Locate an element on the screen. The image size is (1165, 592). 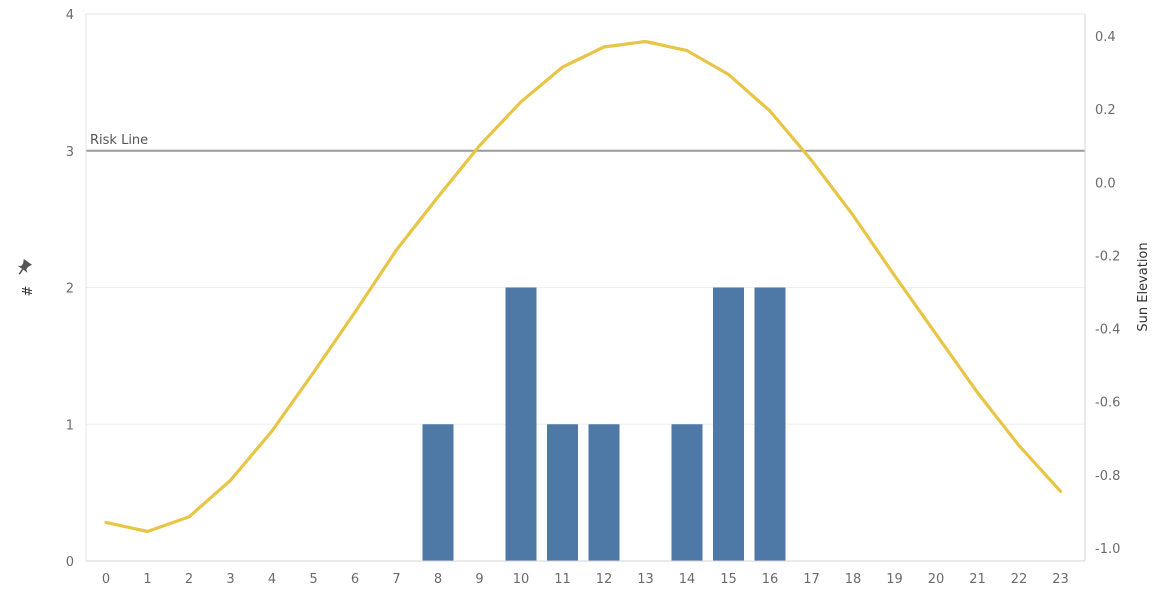
x-tick-label: 7 is located at coordinates (396, 579).